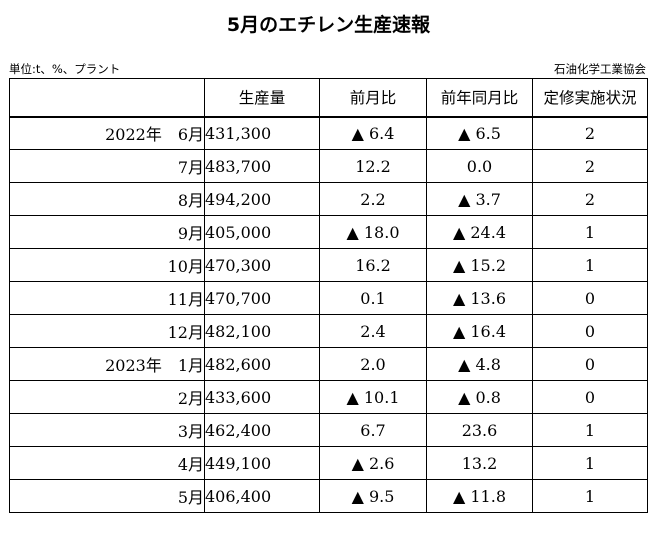 This screenshot has width=657, height=534. Describe the element at coordinates (262, 331) in the screenshot. I see `production-cell: 482,100` at that location.